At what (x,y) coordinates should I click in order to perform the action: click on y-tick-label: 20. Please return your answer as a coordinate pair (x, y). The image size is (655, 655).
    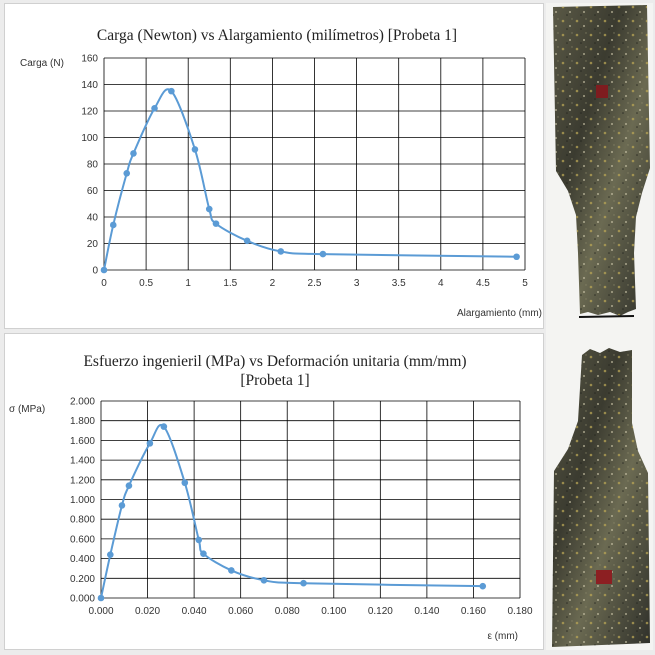
    Looking at the image, I should click on (93, 244).